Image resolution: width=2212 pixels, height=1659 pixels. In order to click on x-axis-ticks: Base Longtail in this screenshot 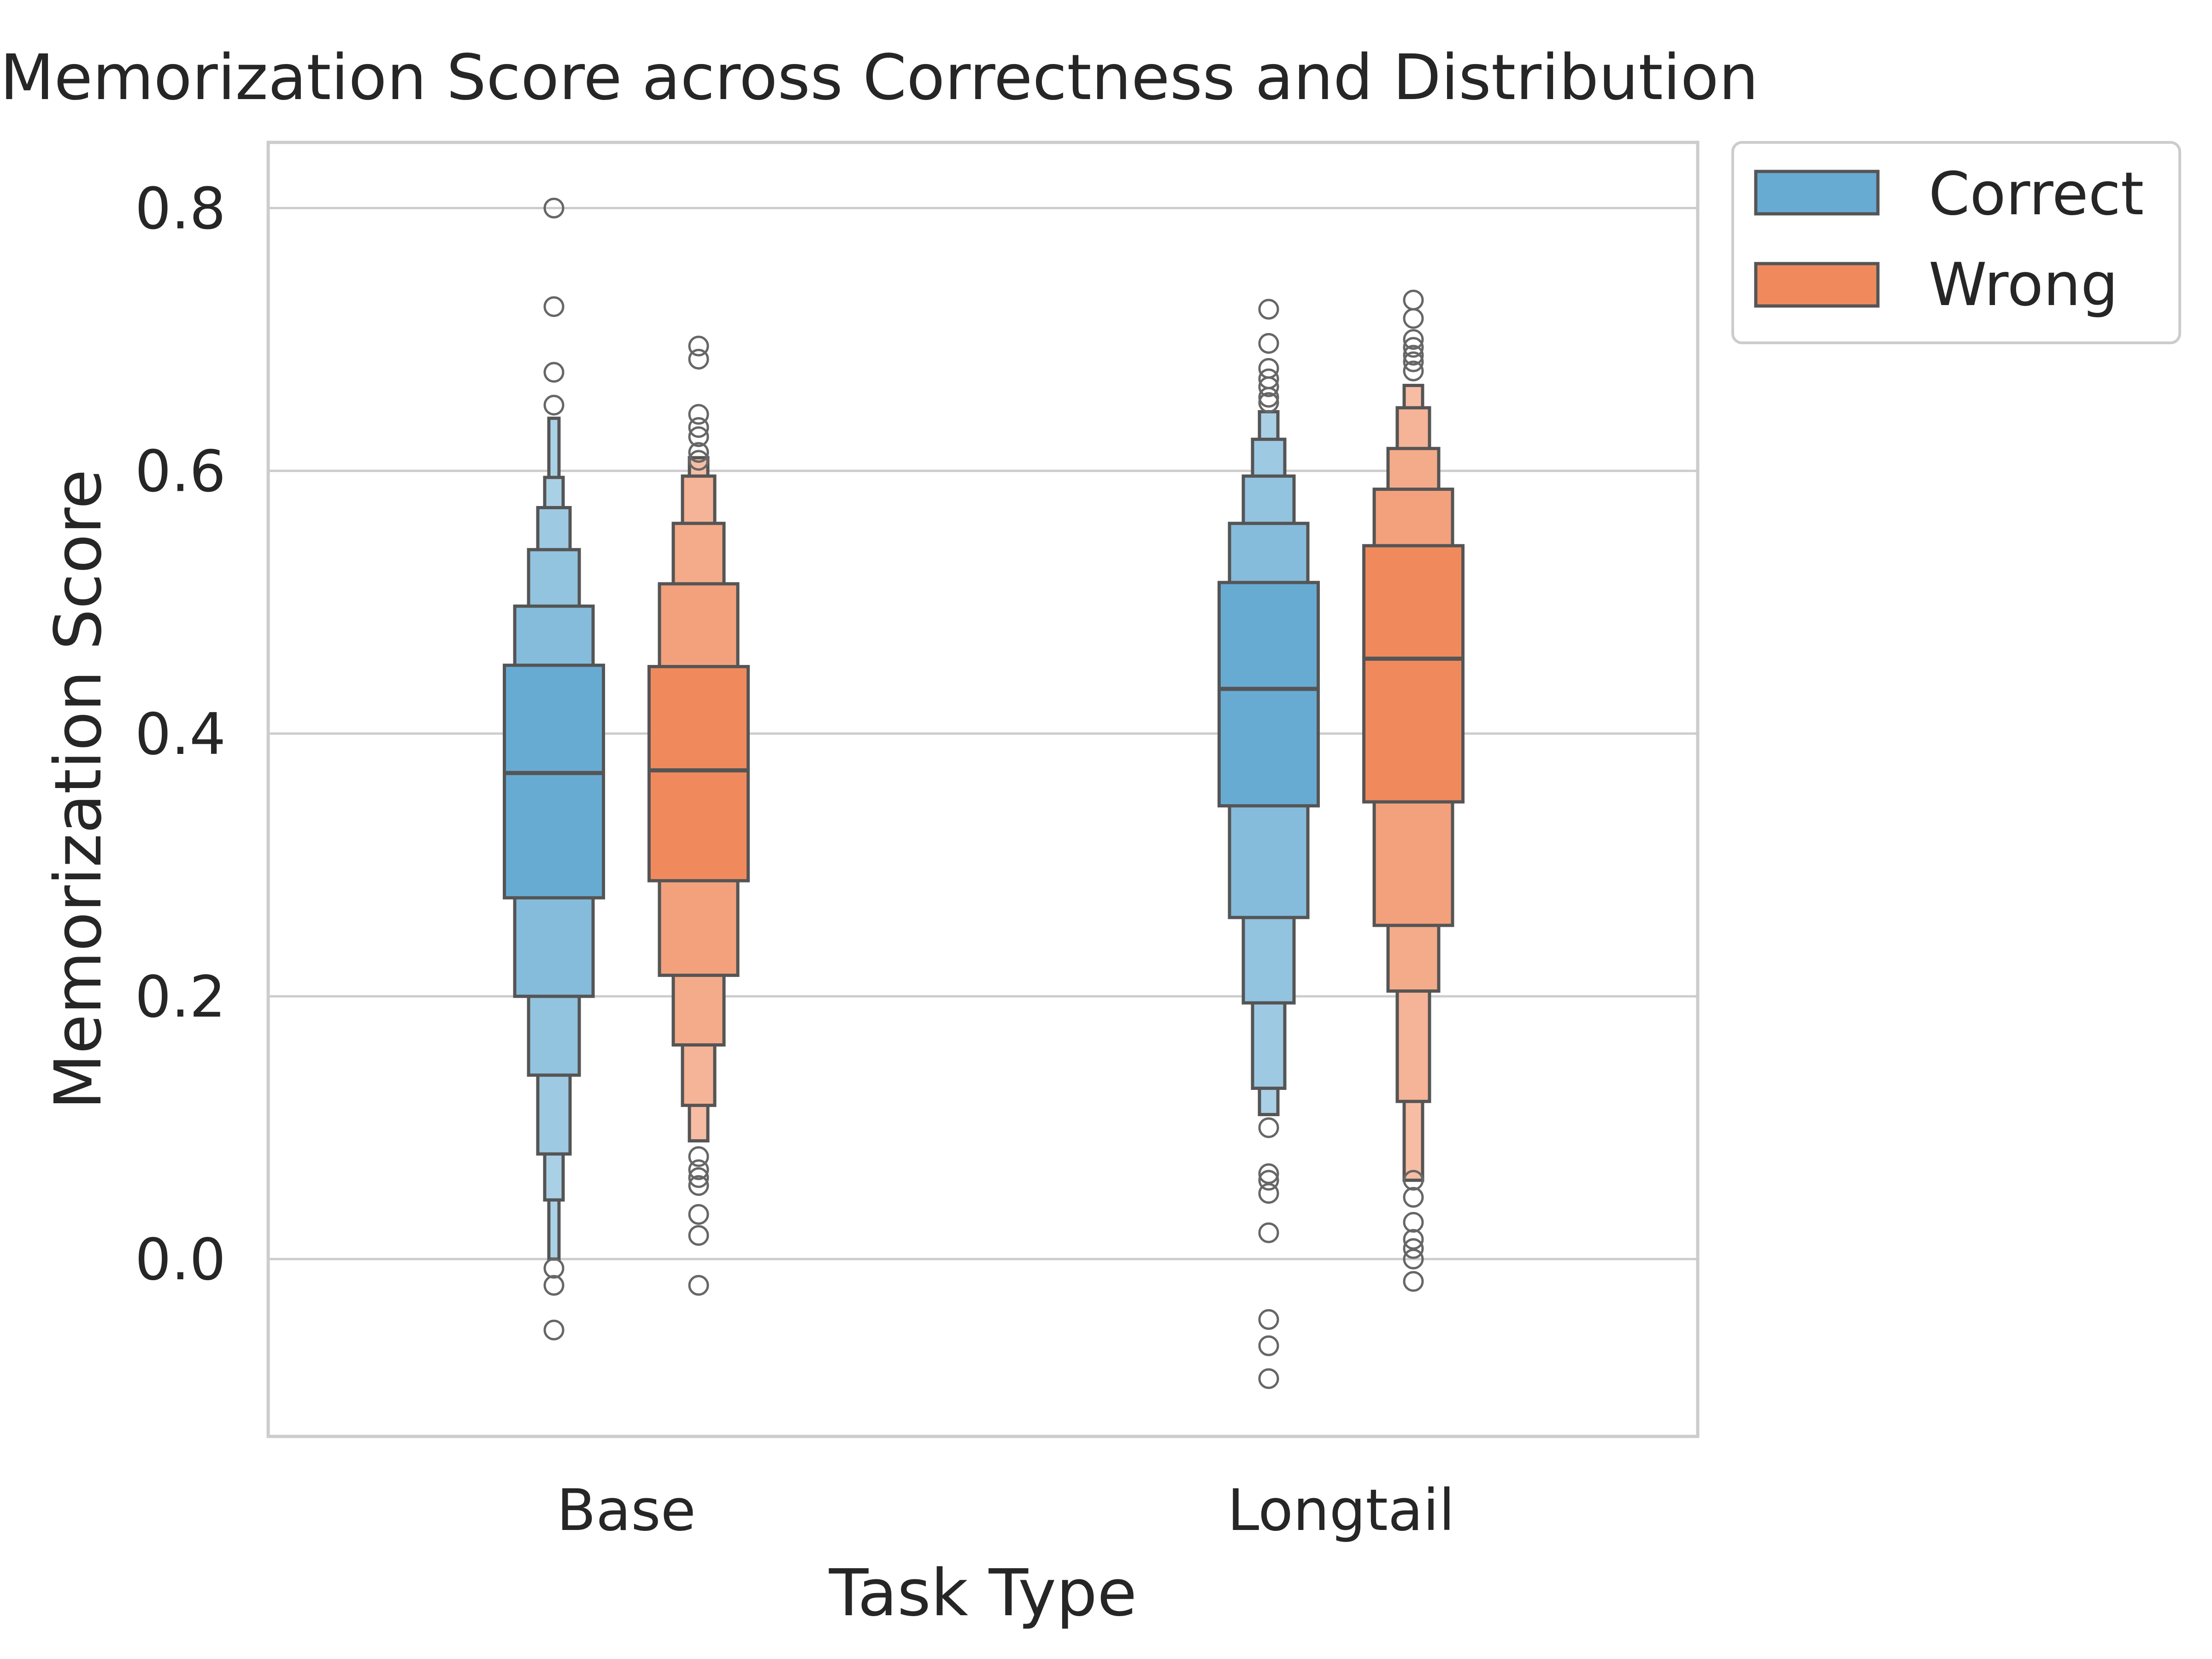, I will do `click(1006, 1510)`.